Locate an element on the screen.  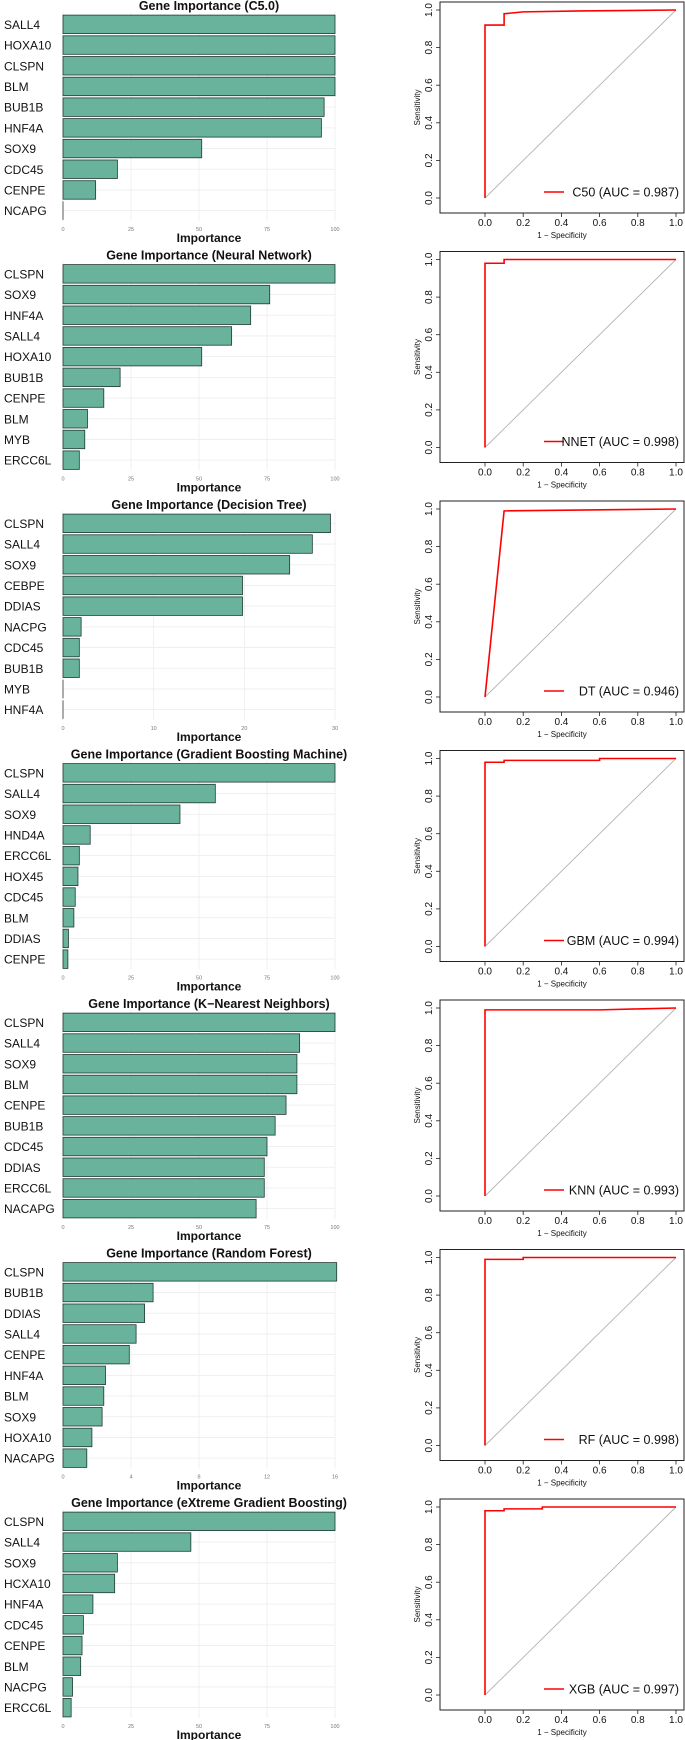
x-tick-label: 20 is located at coordinates (244, 729).